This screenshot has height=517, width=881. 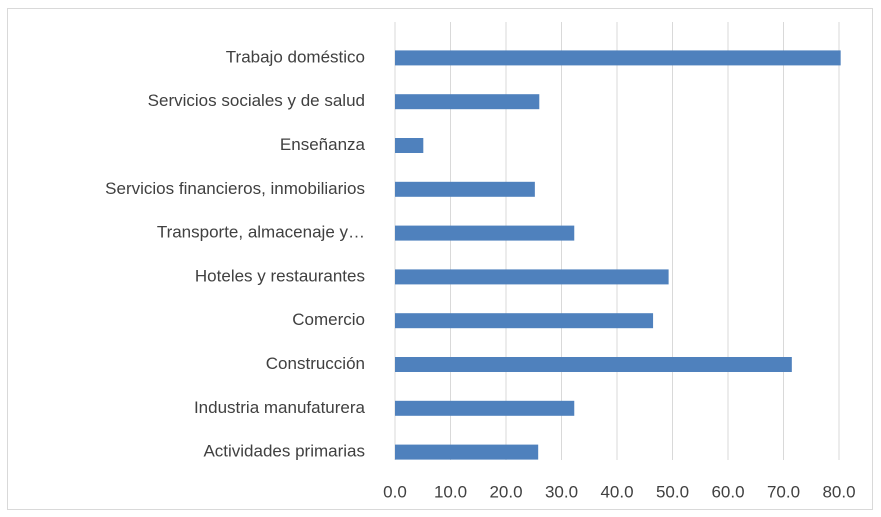 I want to click on y-tick-label: Trabajo doméstico, so click(x=295, y=56).